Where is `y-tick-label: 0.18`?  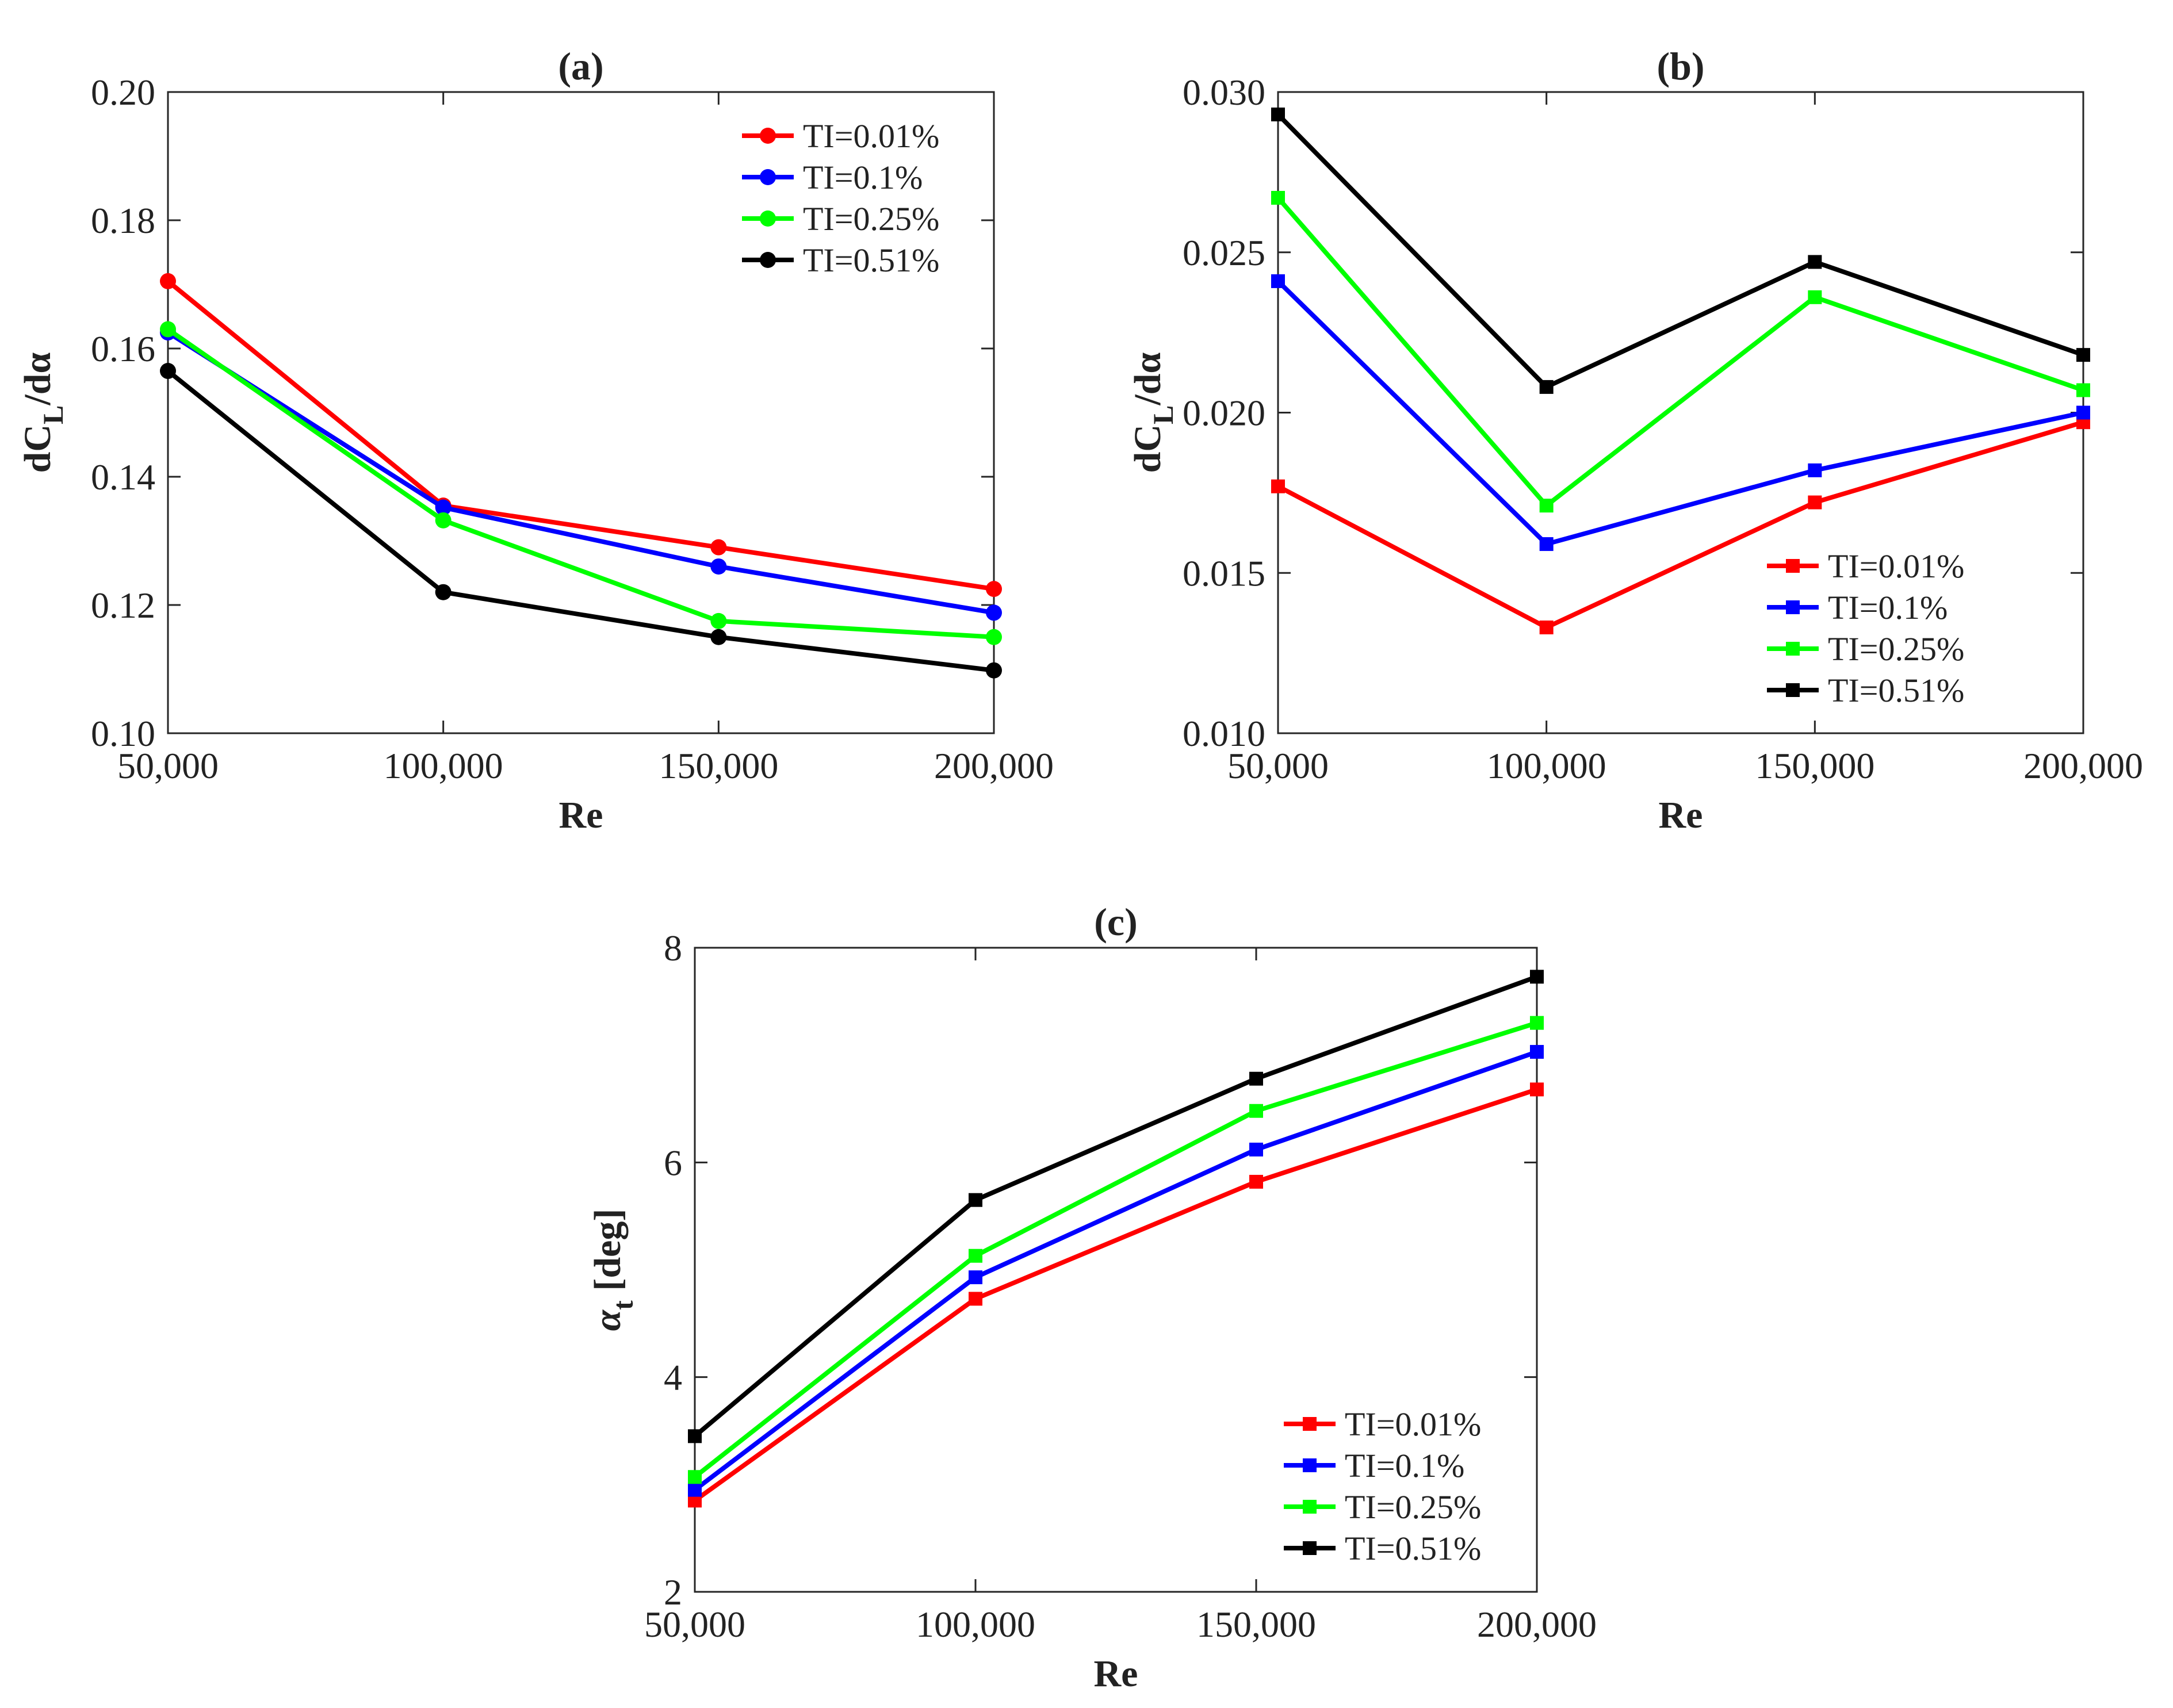 y-tick-label: 0.18 is located at coordinates (123, 220).